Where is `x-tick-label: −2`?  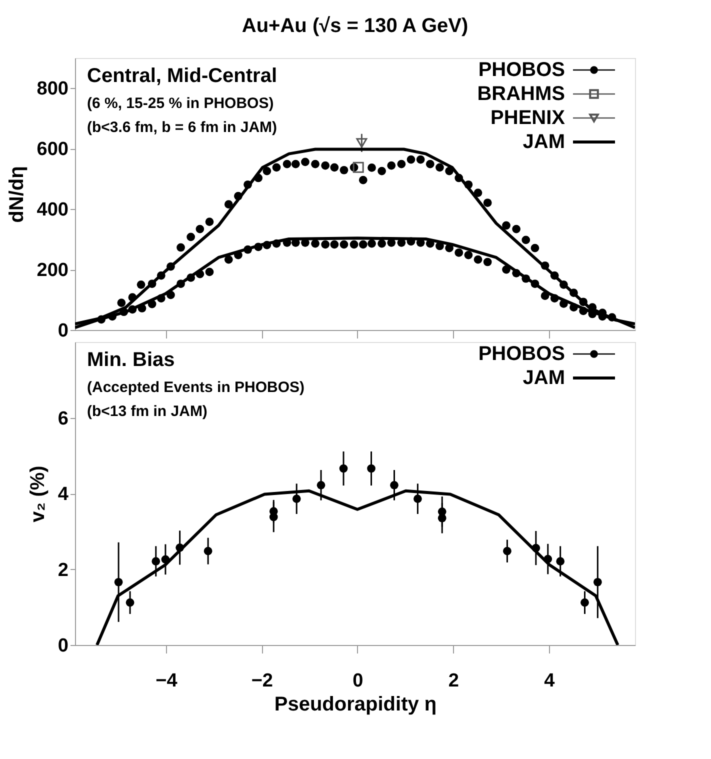
x-tick-label: −2 is located at coordinates (262, 681).